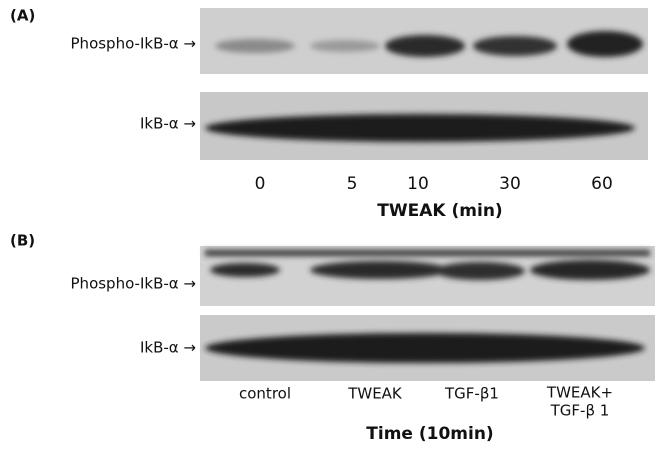 The width and height of the screenshot is (664, 450). What do you see at coordinates (418, 184) in the screenshot?
I see `lane-label: 10` at bounding box center [418, 184].